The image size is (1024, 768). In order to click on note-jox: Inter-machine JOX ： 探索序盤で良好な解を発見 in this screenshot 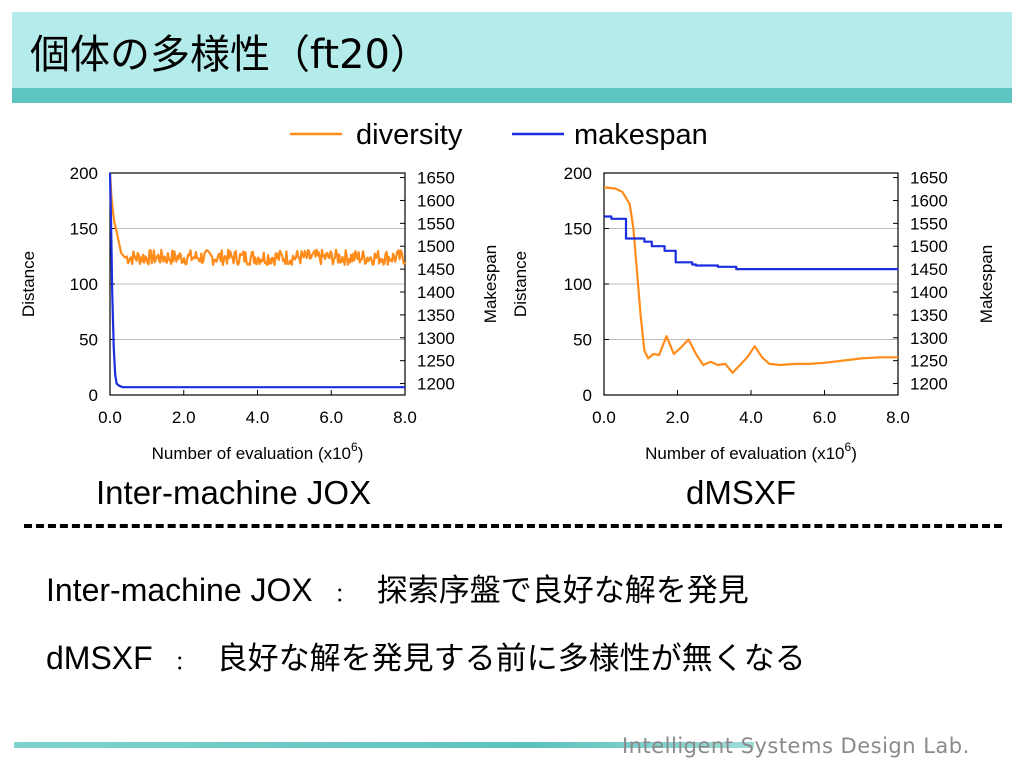, I will do `click(397, 587)`.